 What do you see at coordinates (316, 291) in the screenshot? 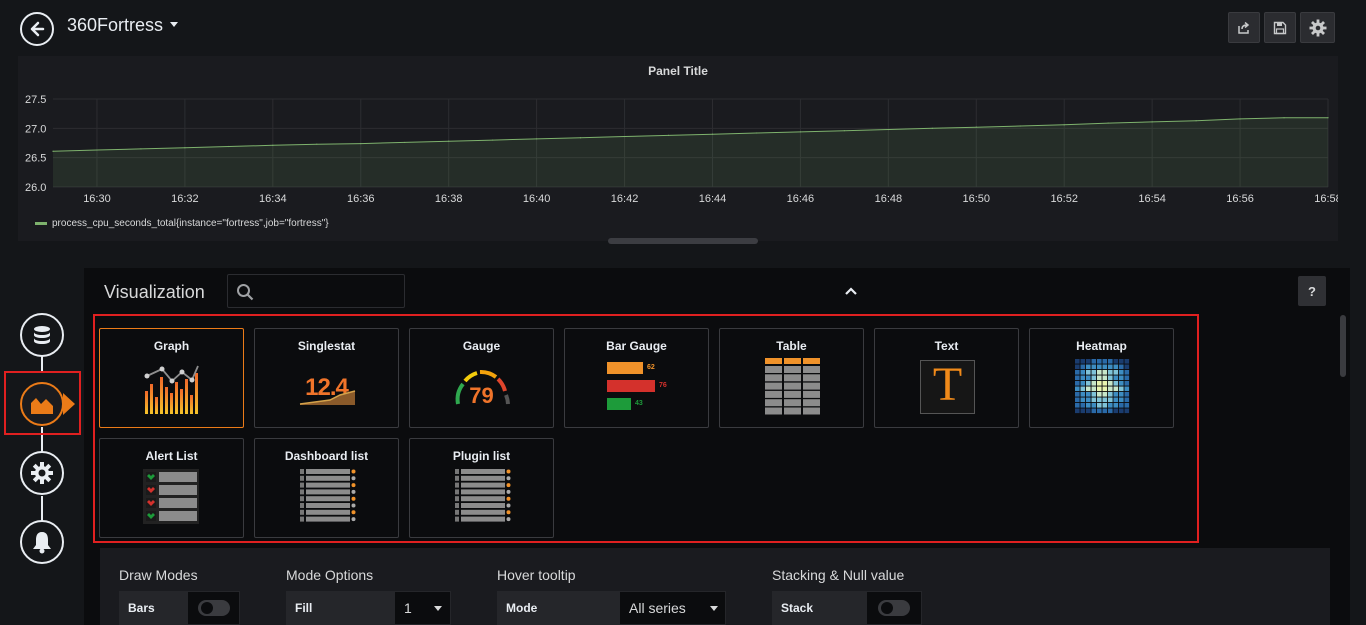
I see `search-input` at bounding box center [316, 291].